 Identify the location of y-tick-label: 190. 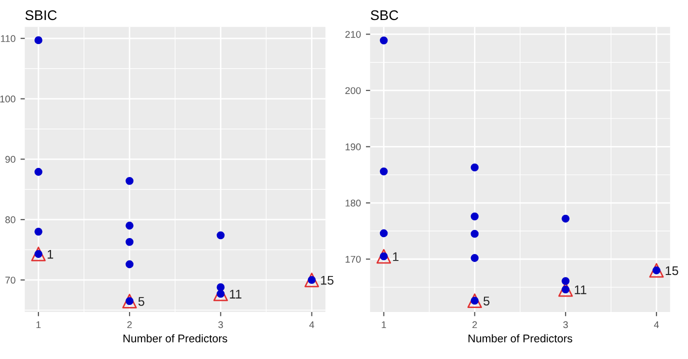
(353, 146).